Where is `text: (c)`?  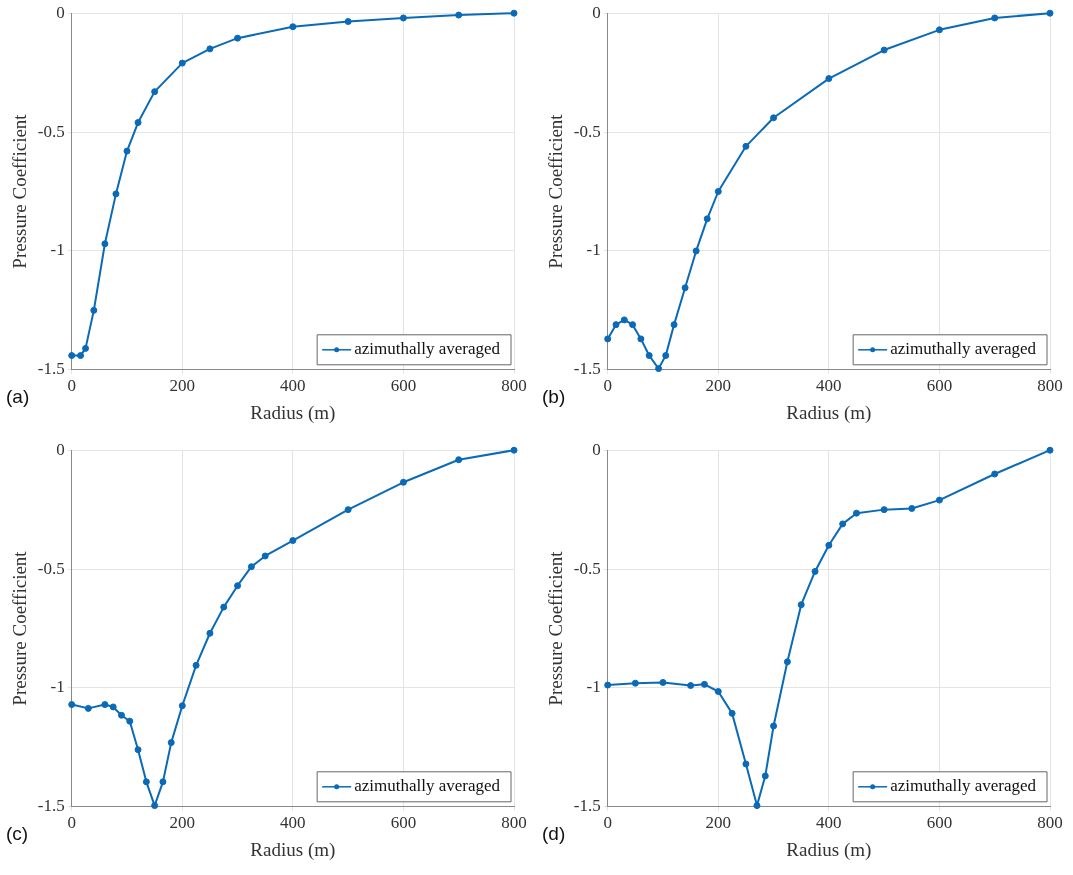
text: (c) is located at coordinates (17, 833).